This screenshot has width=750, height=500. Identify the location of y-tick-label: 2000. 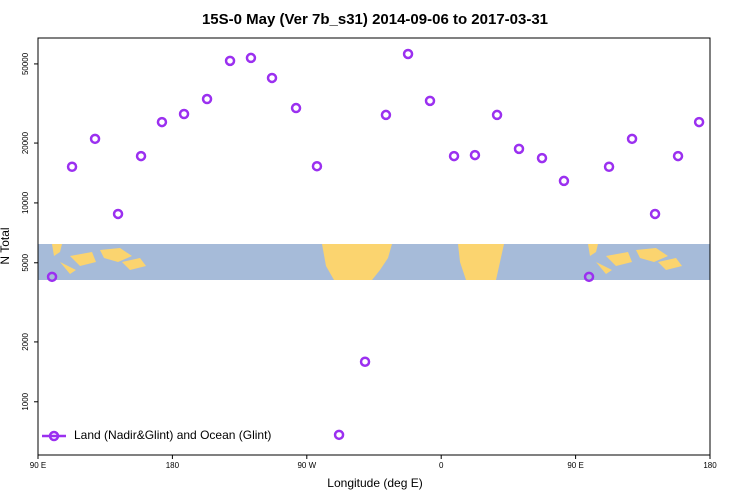
(25, 341).